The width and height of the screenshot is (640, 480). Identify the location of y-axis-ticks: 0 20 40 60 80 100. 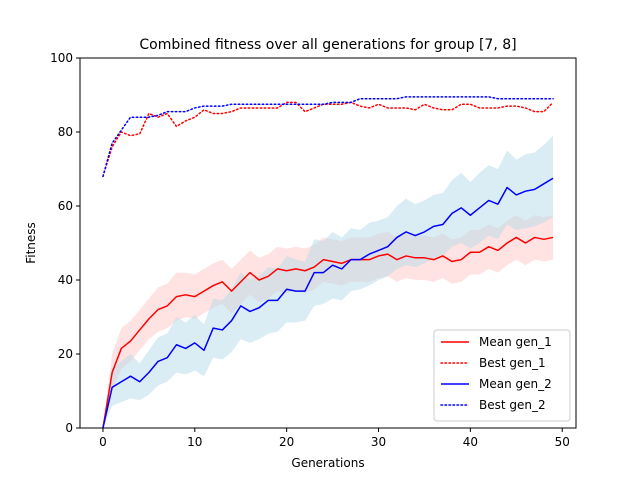
(65, 243).